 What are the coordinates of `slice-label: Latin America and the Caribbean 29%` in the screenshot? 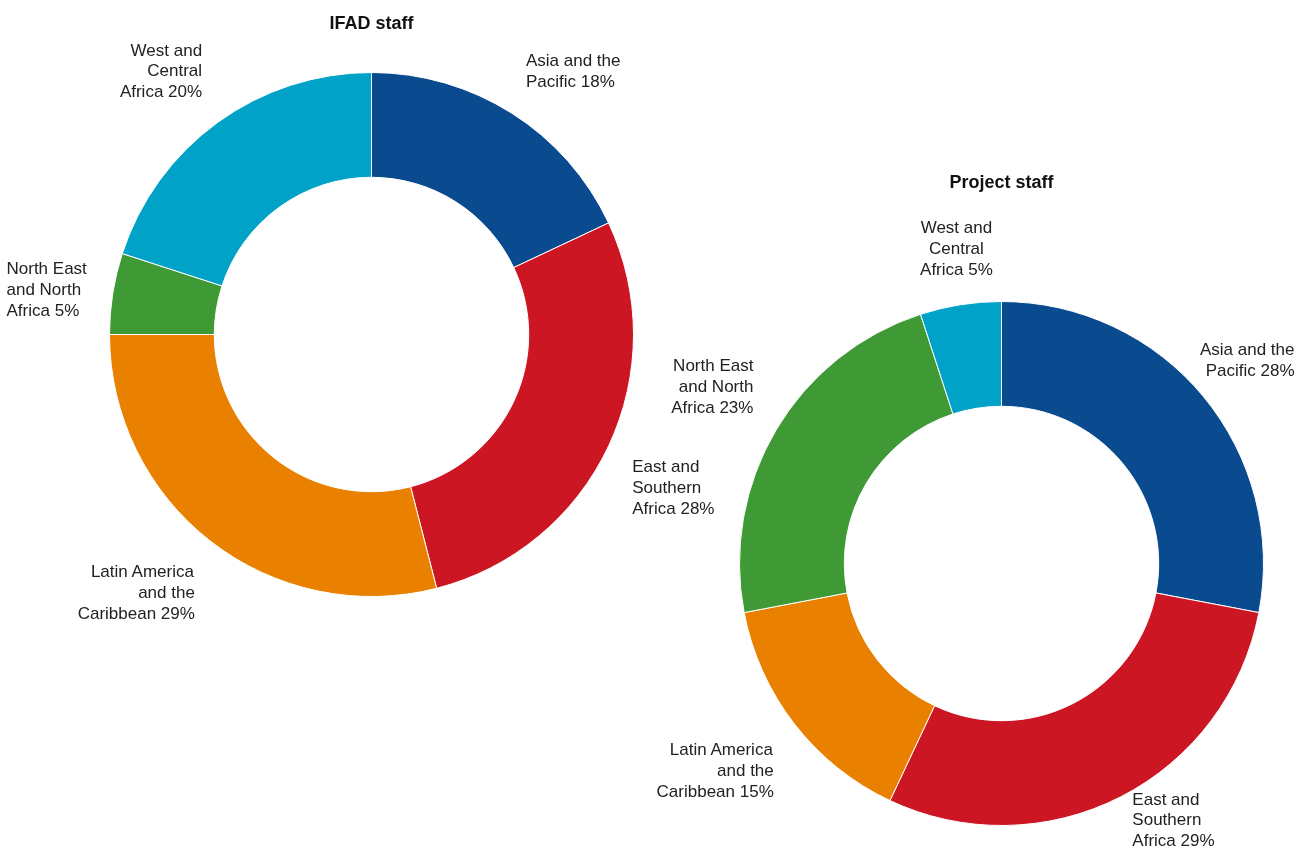 It's located at (136, 593).